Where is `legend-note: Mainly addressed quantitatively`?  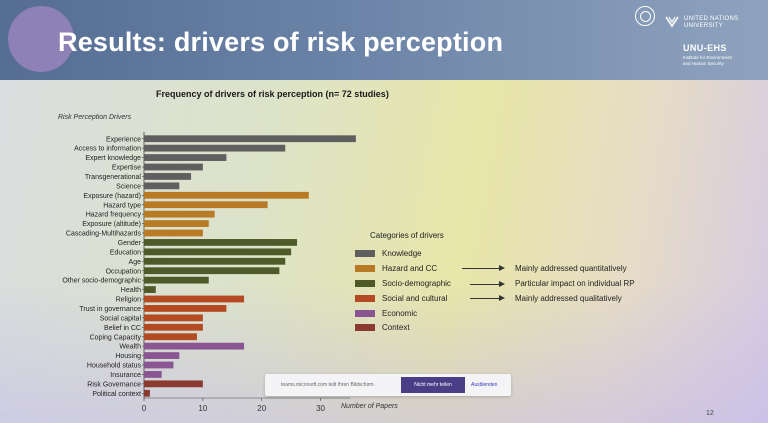 legend-note: Mainly addressed quantitatively is located at coordinates (571, 268).